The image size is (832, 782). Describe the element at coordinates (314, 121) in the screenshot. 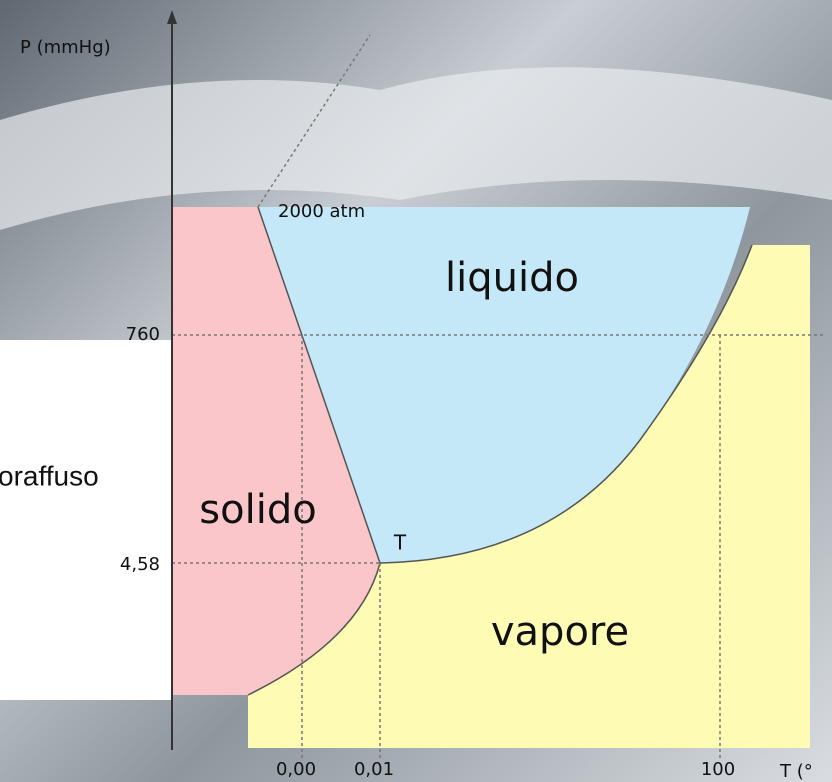

I see `fusion-extension` at that location.